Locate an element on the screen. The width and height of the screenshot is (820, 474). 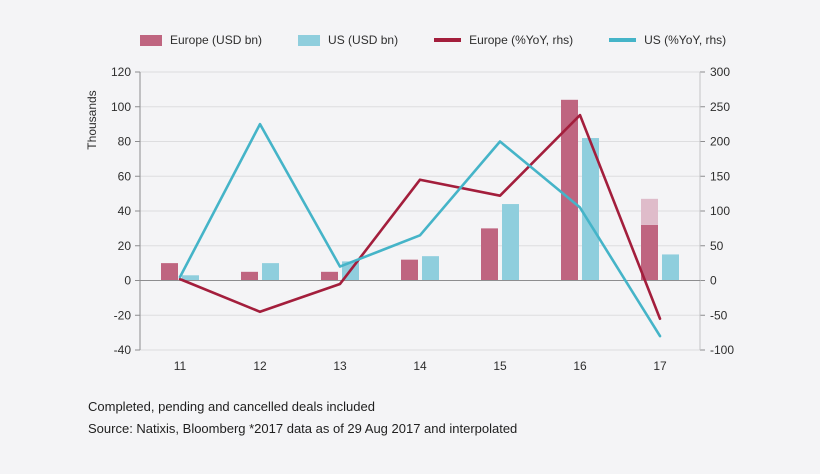
legend-item-europe-usd: Europe (USD bn) is located at coordinates (201, 40).